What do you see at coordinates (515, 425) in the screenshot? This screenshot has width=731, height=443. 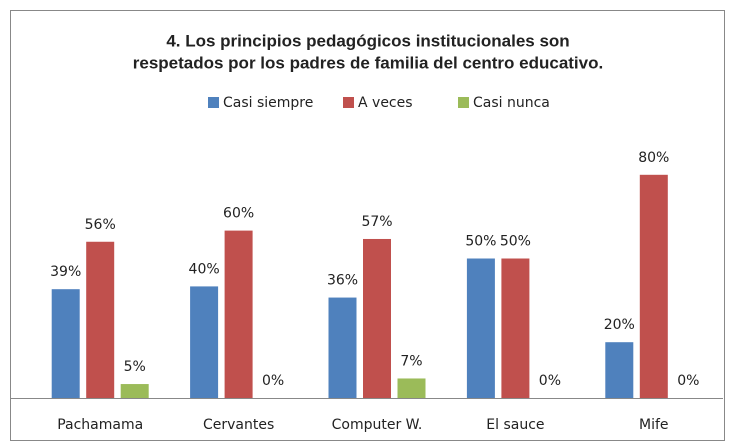 I see `x-tick-label: El sauce` at bounding box center [515, 425].